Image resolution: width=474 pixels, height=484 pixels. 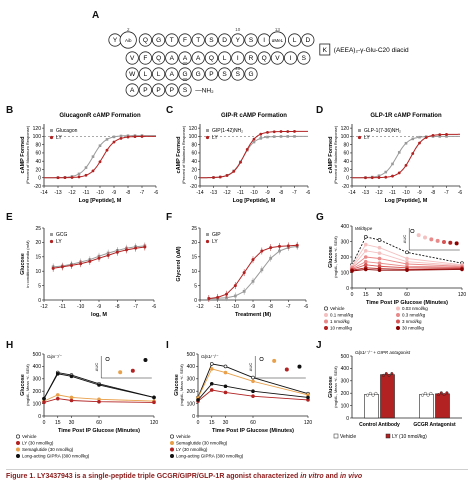 What do you see at coordinates (211, 74) in the screenshot?
I see `residue-r3-6: P` at bounding box center [211, 74].